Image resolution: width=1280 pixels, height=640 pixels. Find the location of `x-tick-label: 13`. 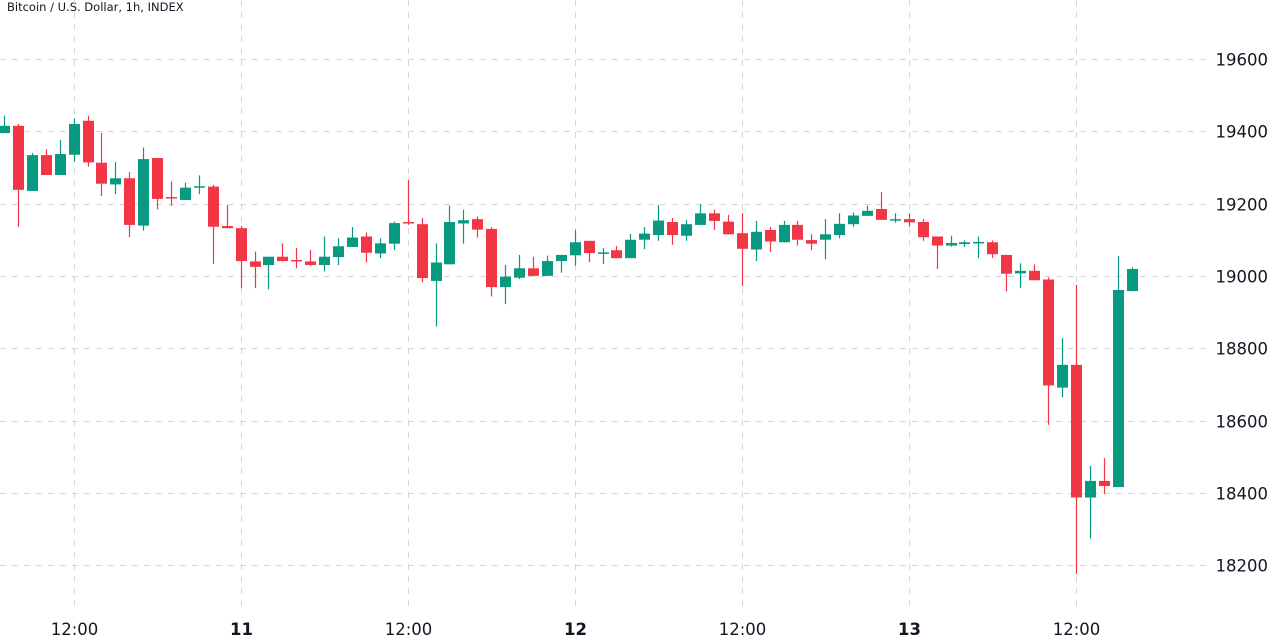

x-tick-label: 13 is located at coordinates (909, 629).